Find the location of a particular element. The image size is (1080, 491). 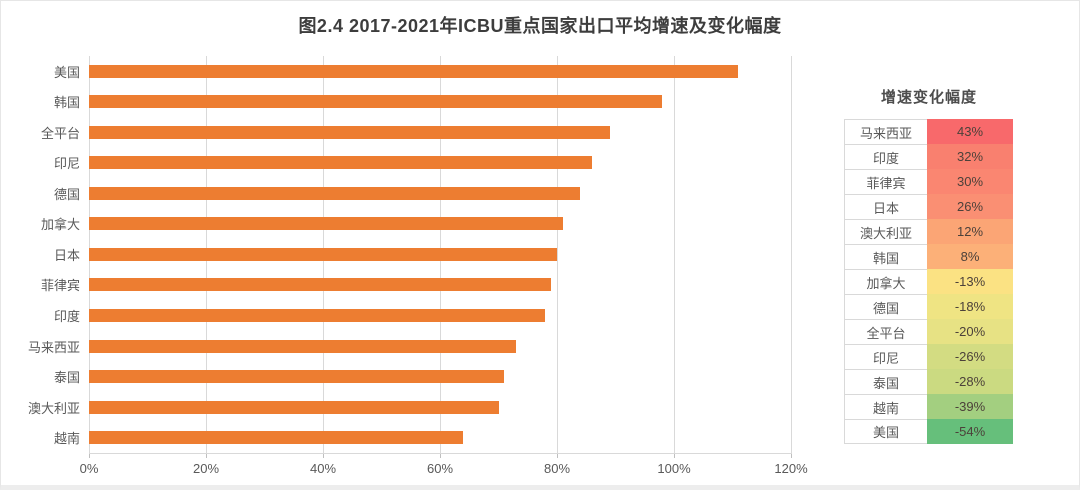

axis-tick-label: 60% is located at coordinates (440, 468).